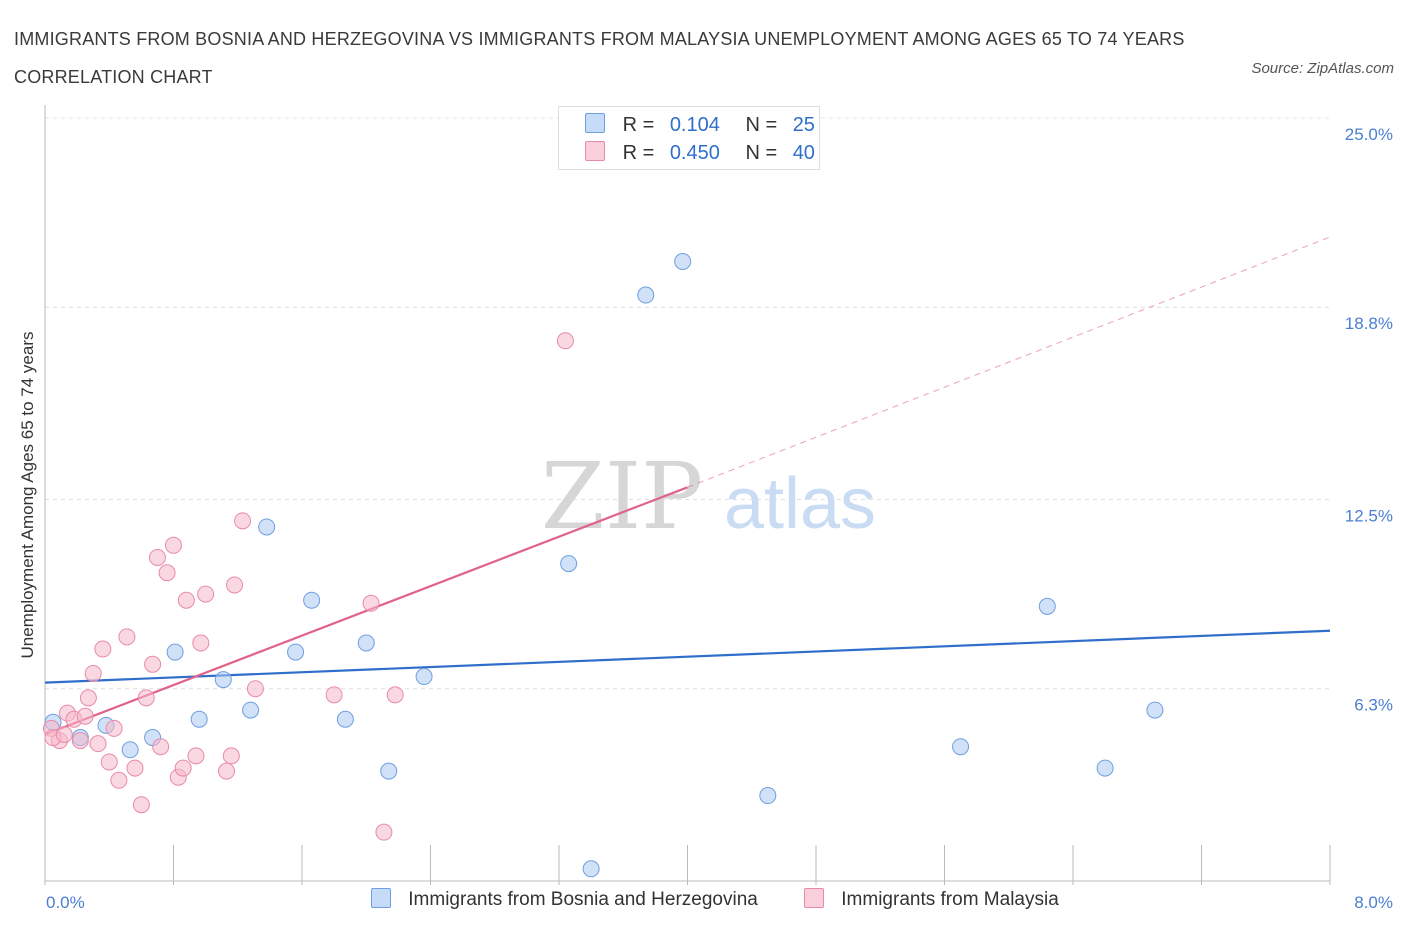 The height and width of the screenshot is (930, 1406). Describe the element at coordinates (1373, 705) in the screenshot. I see `y-tick-label: 6.3%` at that location.